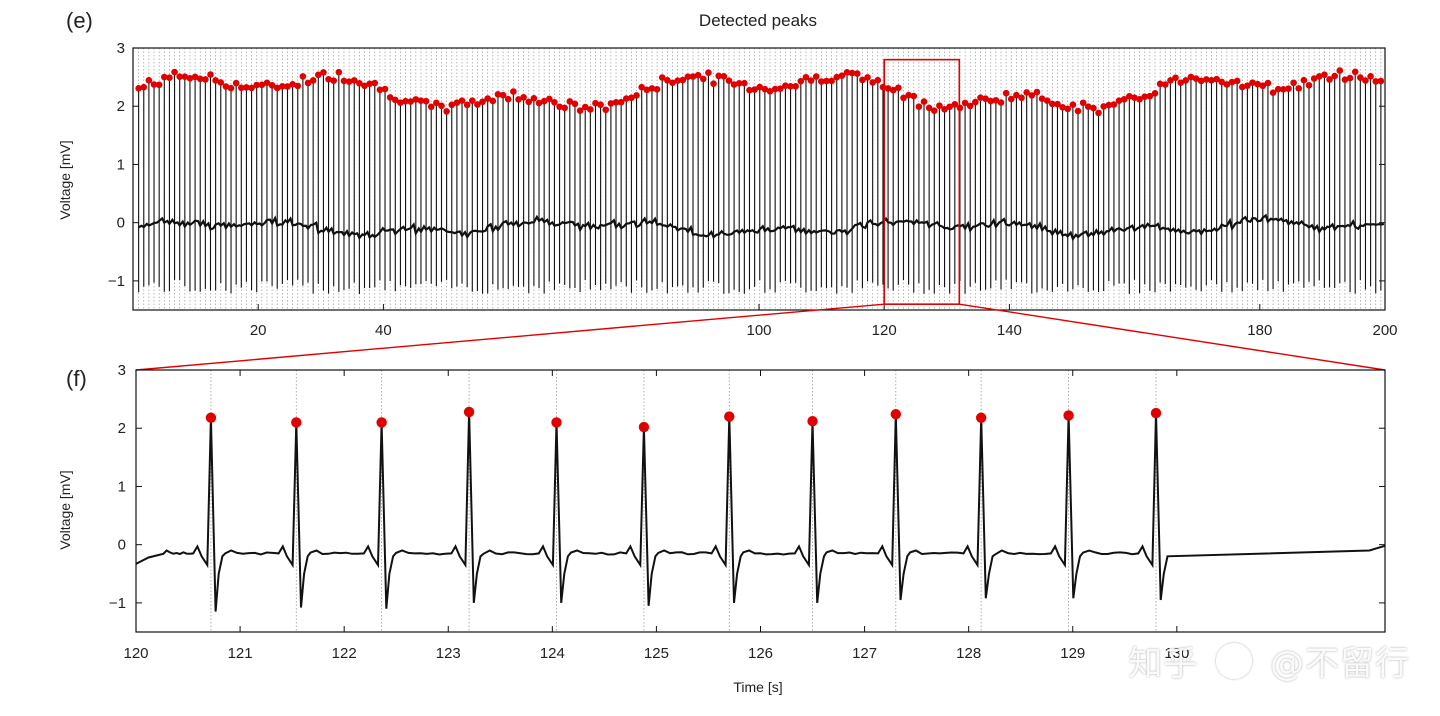 Image resolution: width=1440 pixels, height=716 pixels. Describe the element at coordinates (884, 330) in the screenshot. I see `panel-e-xtick-label: 120` at that location.